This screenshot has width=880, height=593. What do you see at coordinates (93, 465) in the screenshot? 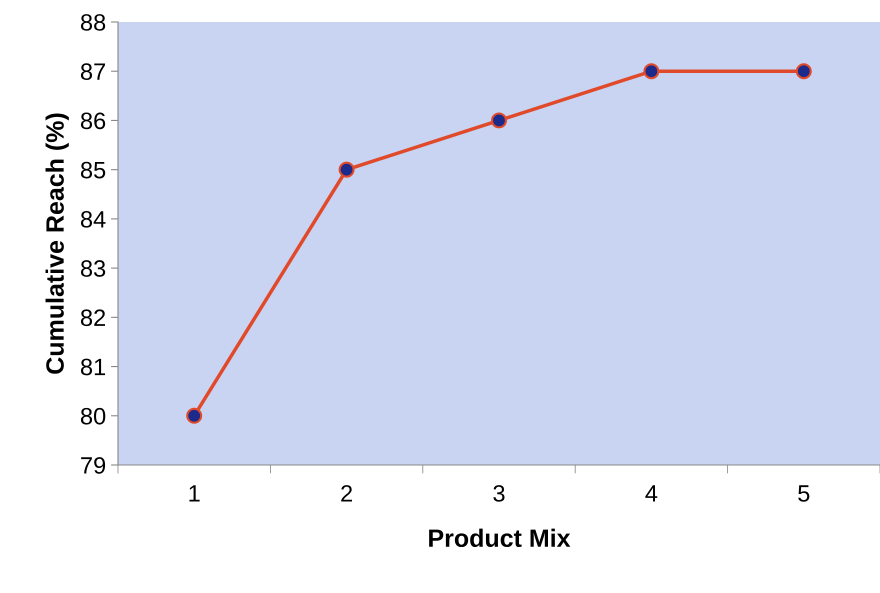
I see `y-tick-label: 79` at bounding box center [93, 465].